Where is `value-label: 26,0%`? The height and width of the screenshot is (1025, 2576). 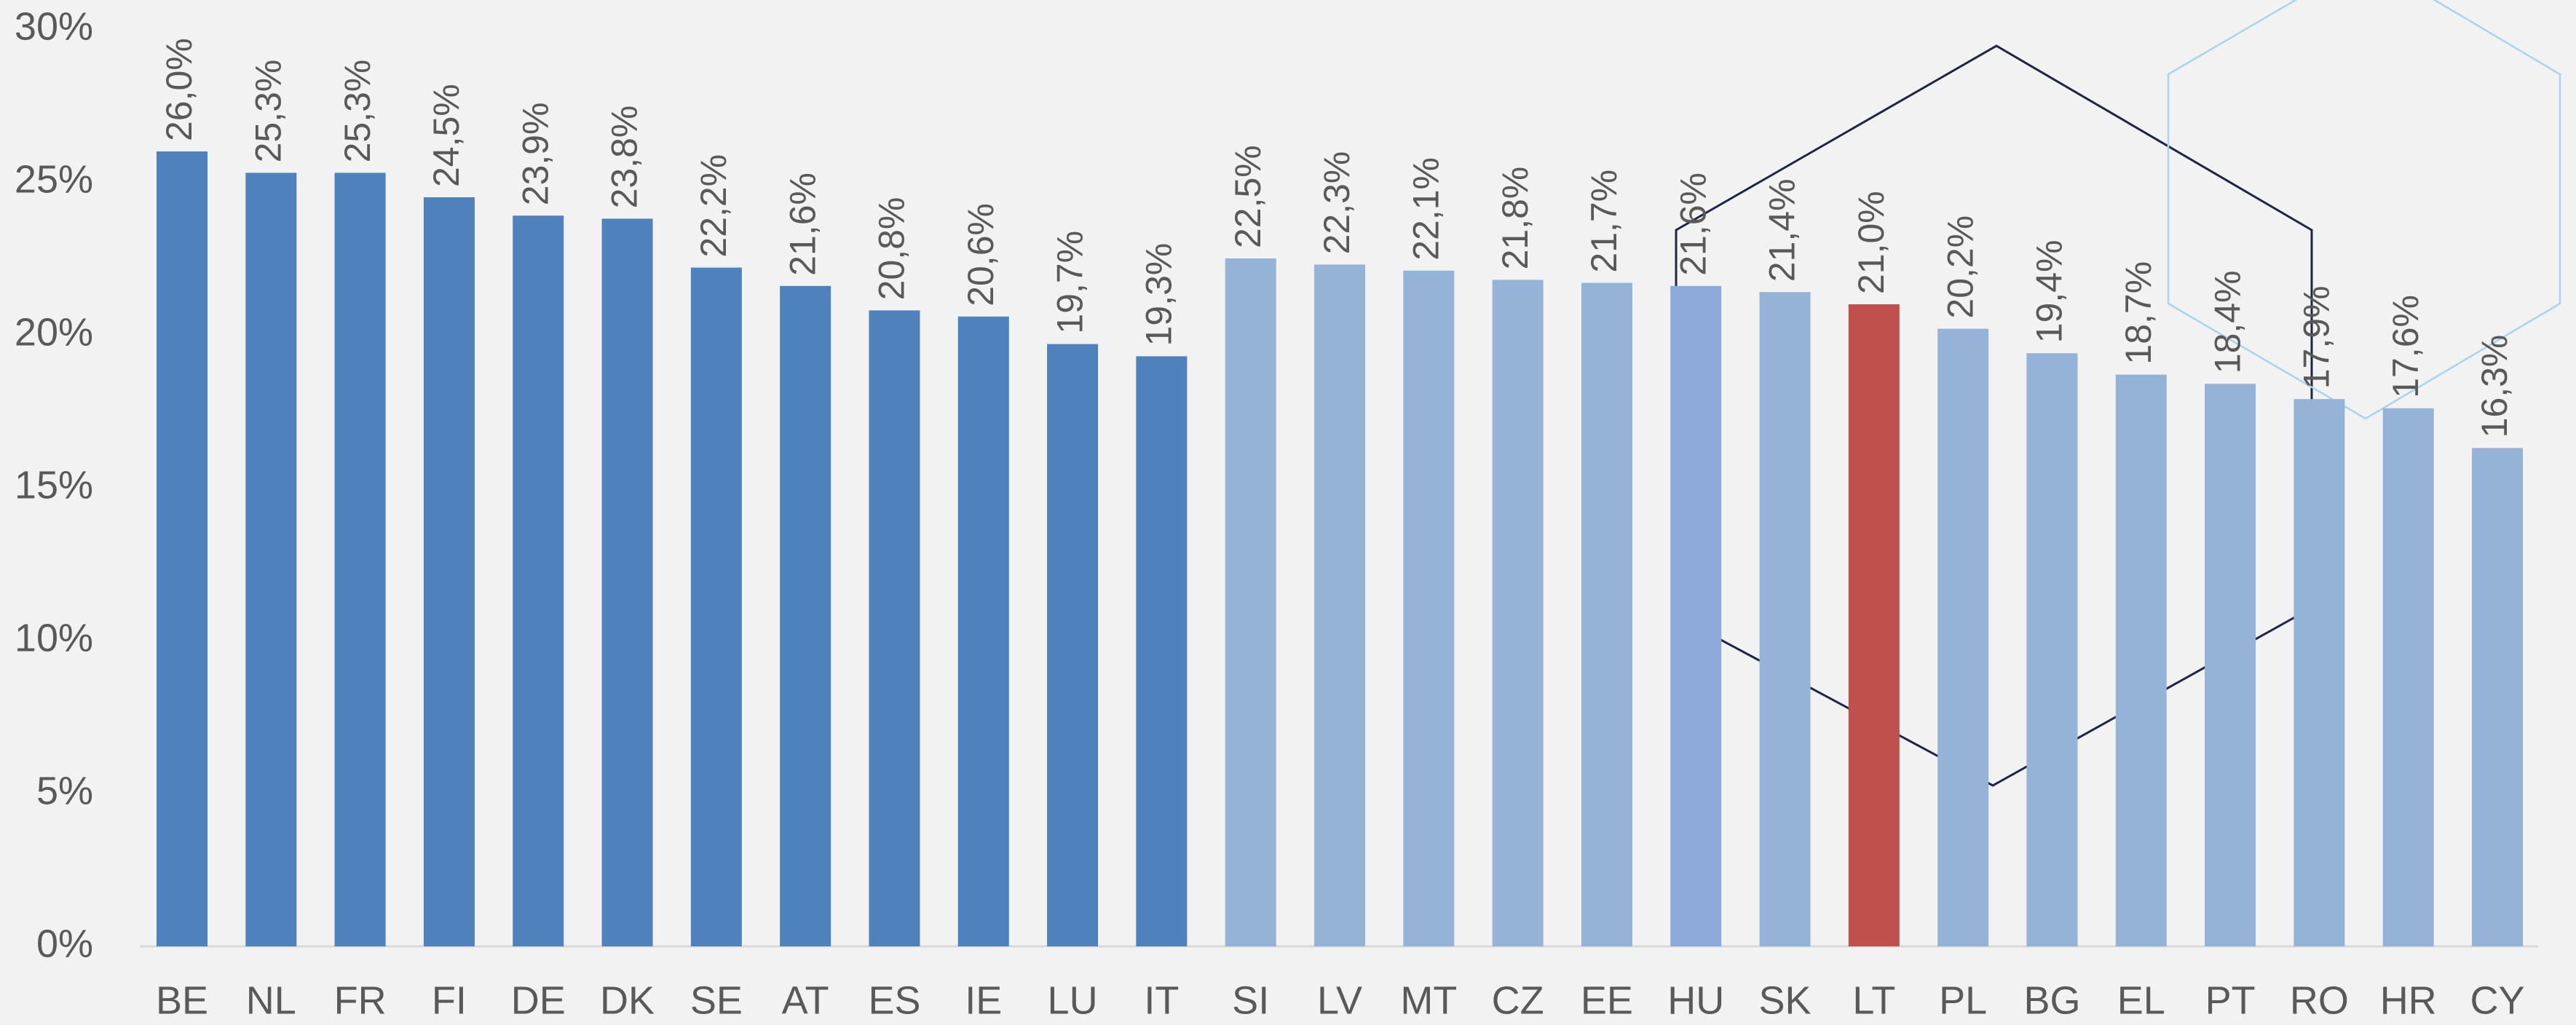 value-label: 26,0% is located at coordinates (179, 90).